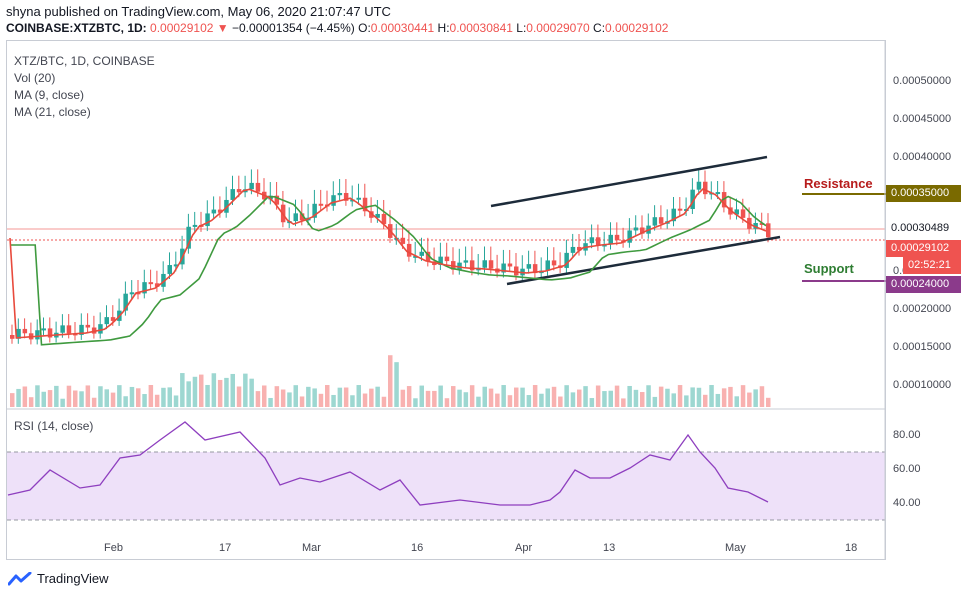 Image resolution: width=967 pixels, height=598 pixels. I want to click on x-tick: 17, so click(225, 548).